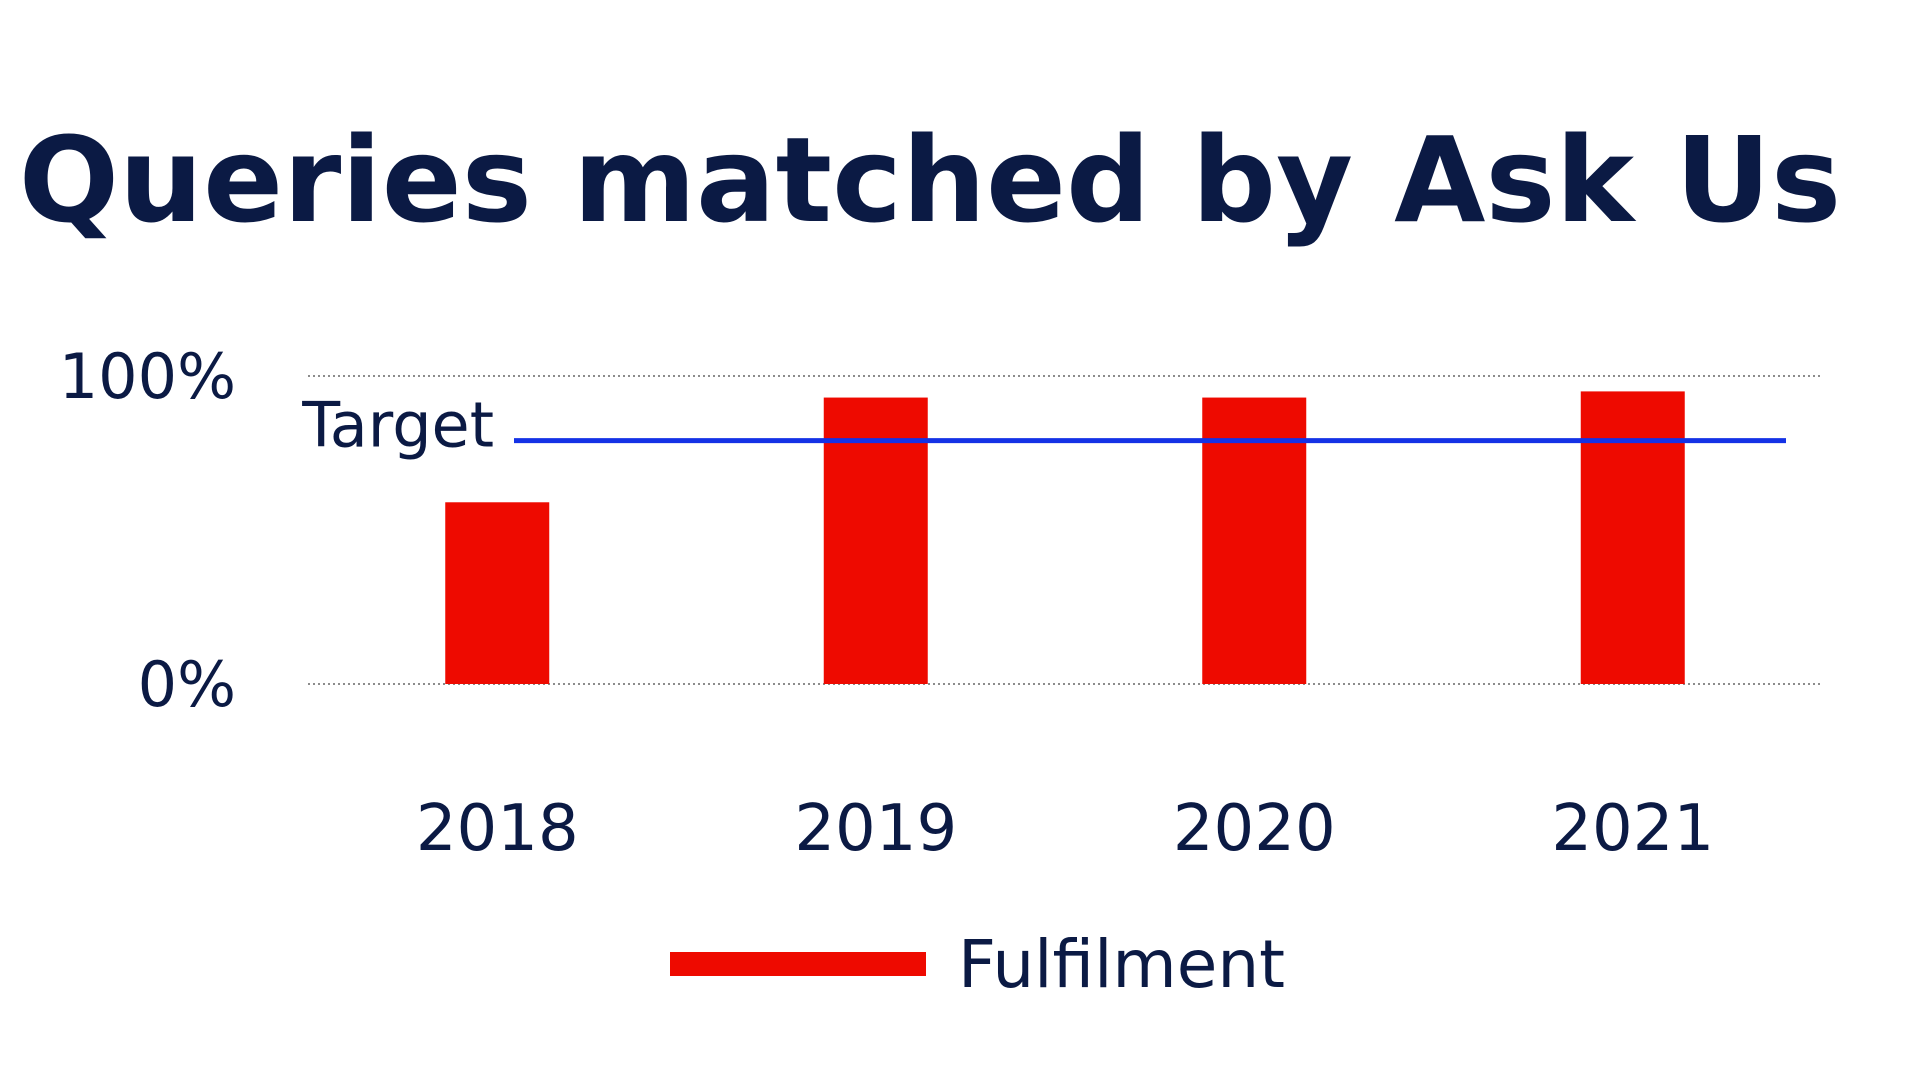 The image size is (1920, 1080). I want to click on x-category-label: 2021, so click(1632, 829).